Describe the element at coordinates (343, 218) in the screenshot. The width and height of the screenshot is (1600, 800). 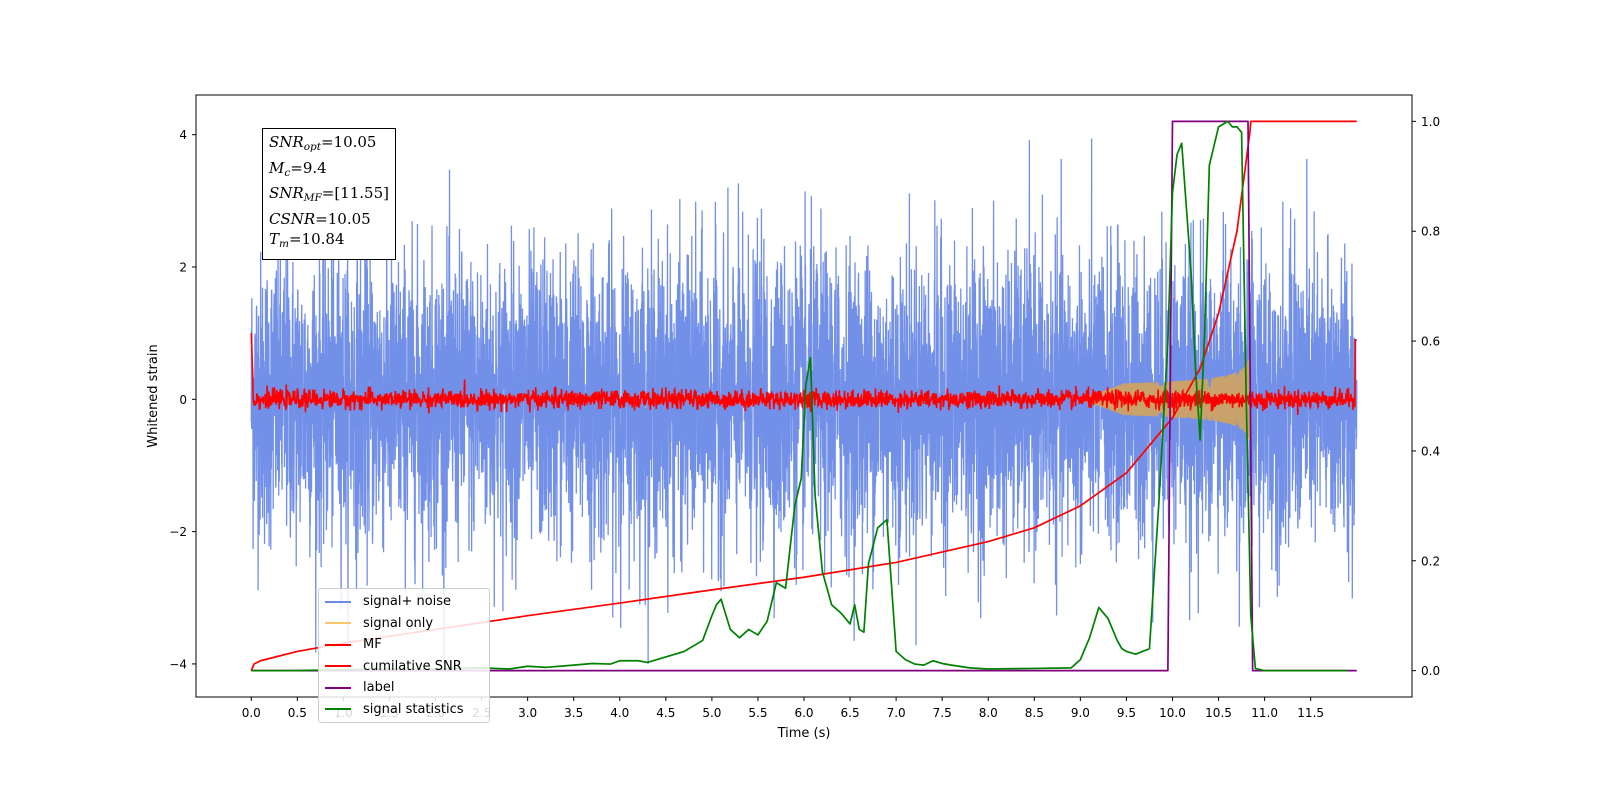
I see `csnr-value: =10.05` at that location.